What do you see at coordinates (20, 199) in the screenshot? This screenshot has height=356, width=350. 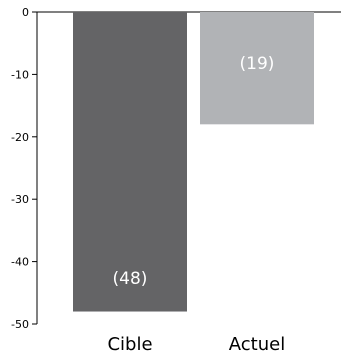 I see `y-tick-label: -30` at bounding box center [20, 199].